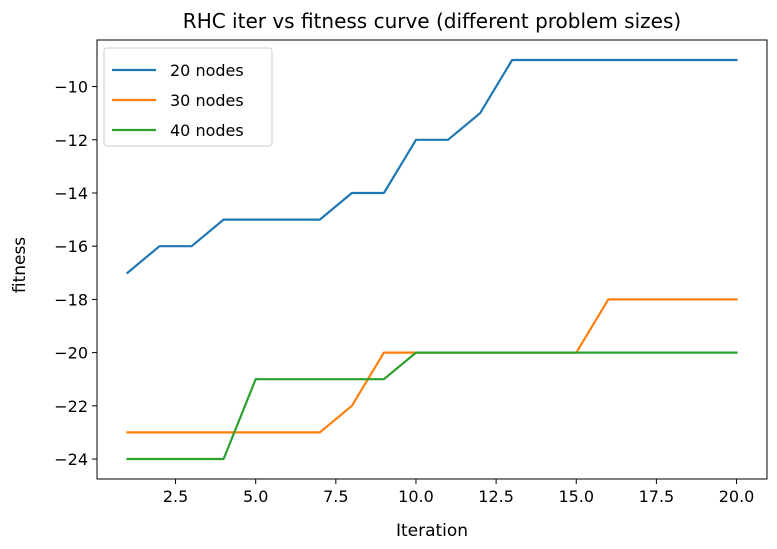 The width and height of the screenshot is (777, 549). What do you see at coordinates (71, 193) in the screenshot?
I see `y-tick-label: −14` at bounding box center [71, 193].